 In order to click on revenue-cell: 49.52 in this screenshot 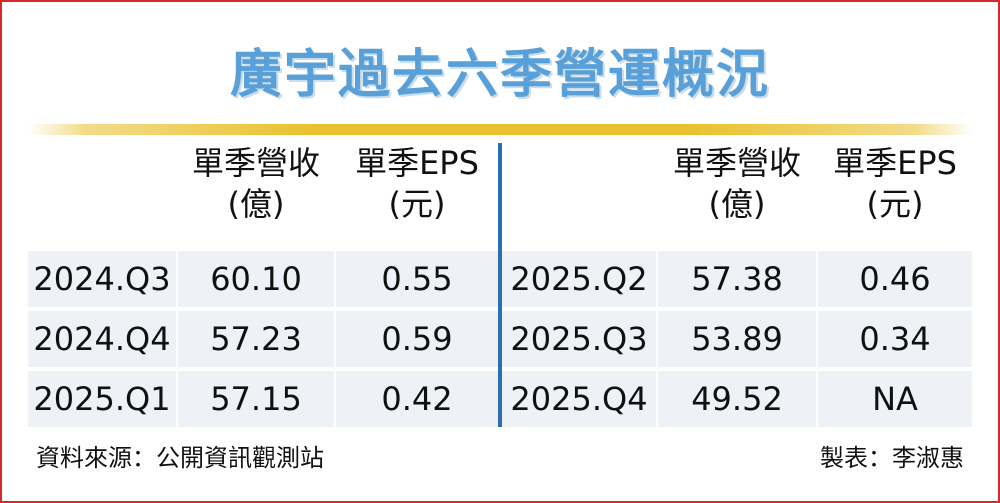, I will do `click(737, 399)`.